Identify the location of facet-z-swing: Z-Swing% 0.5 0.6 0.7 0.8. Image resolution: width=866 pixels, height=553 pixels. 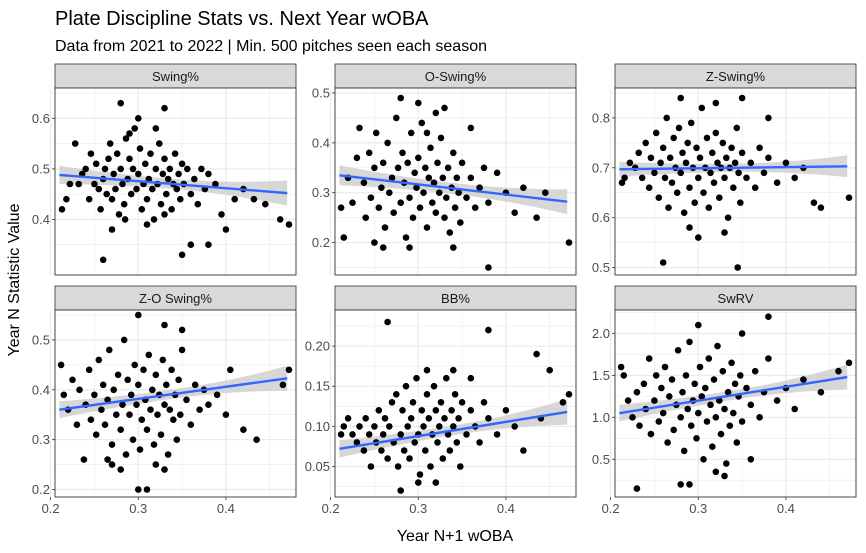
(724, 169).